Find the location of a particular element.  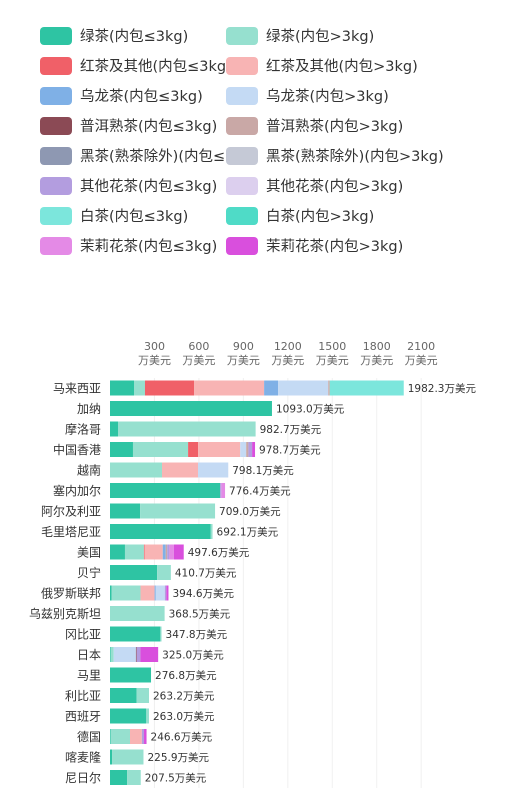

total-label: 263.2万美元 is located at coordinates (184, 696).